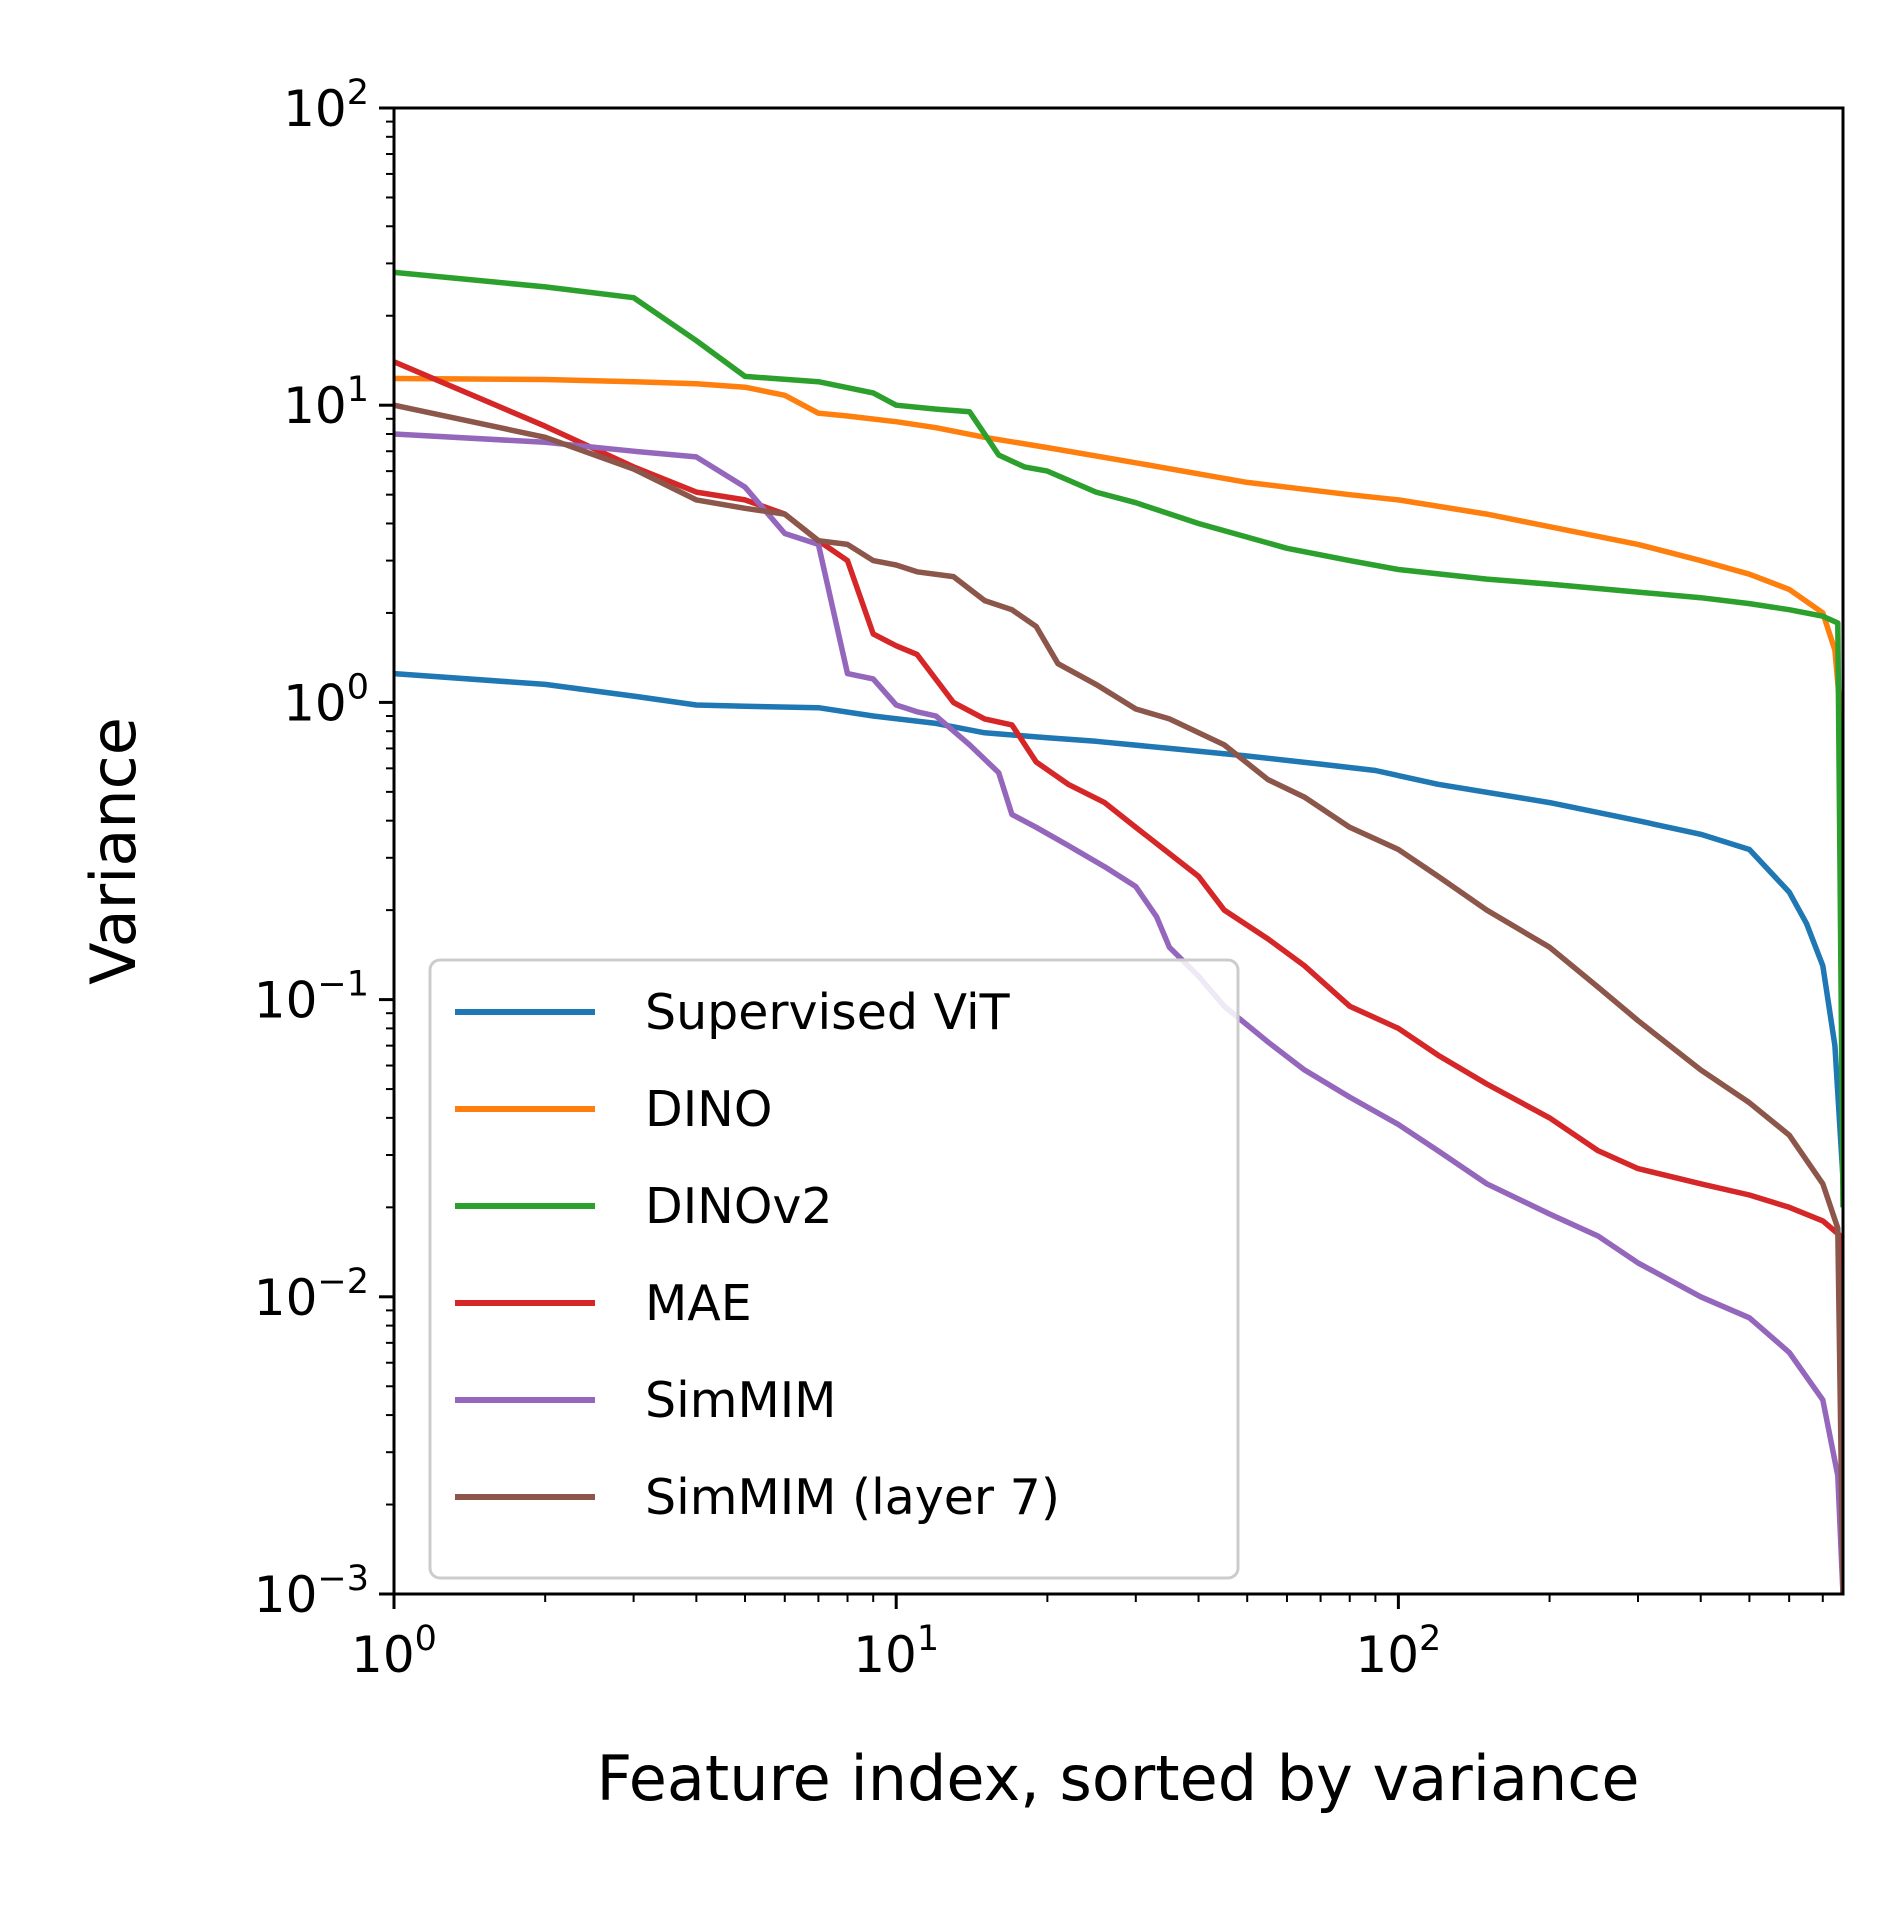 The height and width of the screenshot is (1908, 1903). Describe the element at coordinates (698, 1303) in the screenshot. I see `legend-label-4: MAE` at that location.